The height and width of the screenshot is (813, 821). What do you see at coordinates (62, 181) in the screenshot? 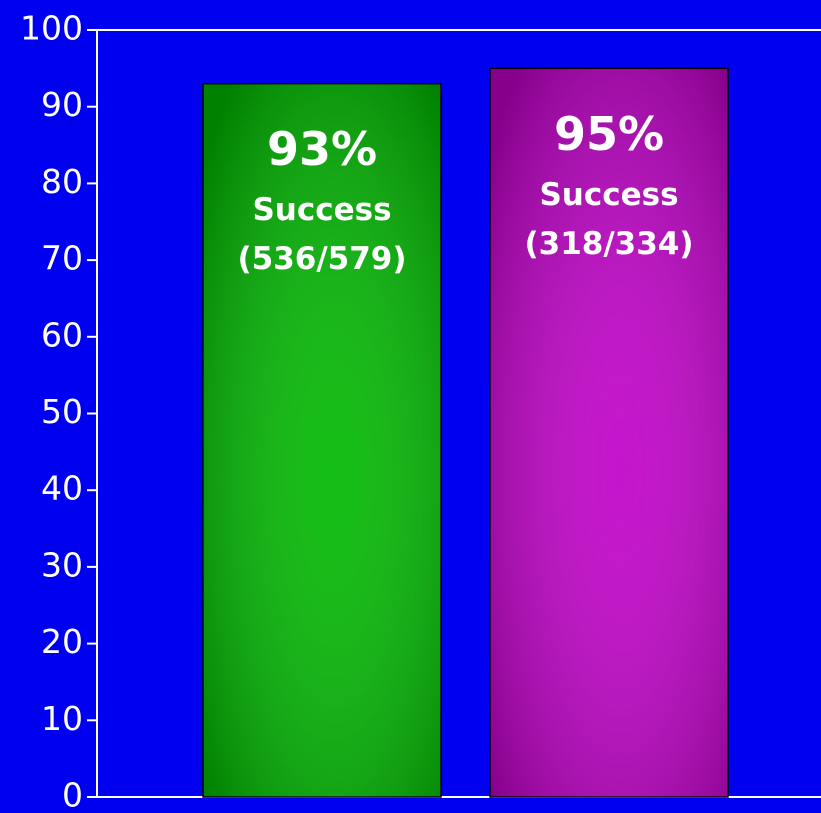
I see `y-tick-label: 80` at bounding box center [62, 181].